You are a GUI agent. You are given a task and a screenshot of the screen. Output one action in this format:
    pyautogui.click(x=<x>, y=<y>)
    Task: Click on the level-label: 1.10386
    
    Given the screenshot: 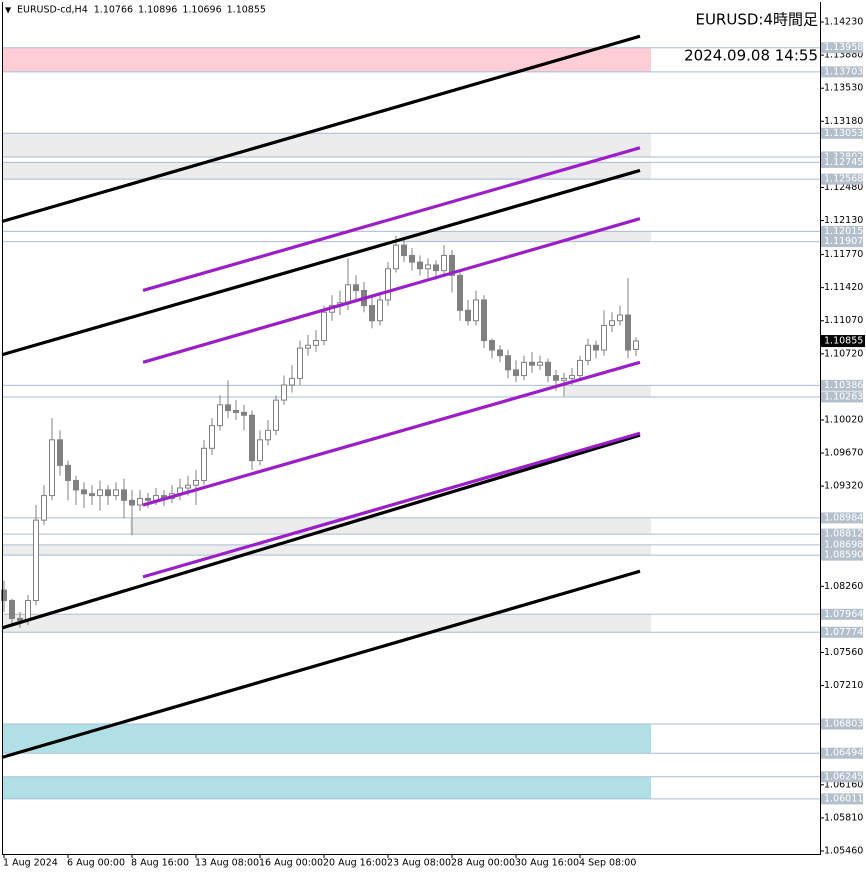 What is the action you would take?
    pyautogui.click(x=843, y=385)
    